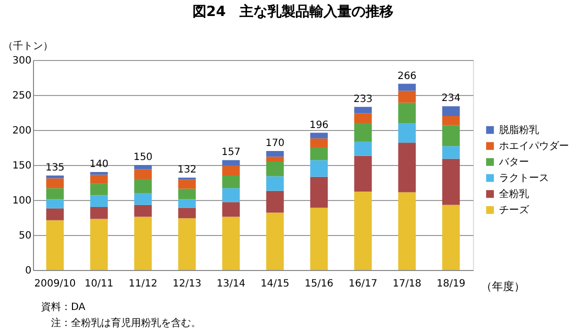  What do you see at coordinates (514, 210) in the screenshot?
I see `legend-label: チーズ` at bounding box center [514, 210].